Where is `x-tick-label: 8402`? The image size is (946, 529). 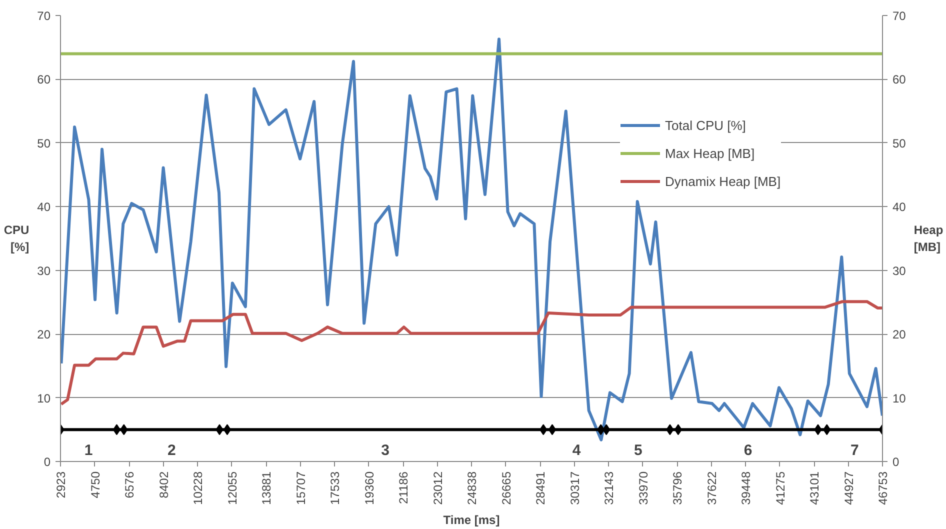
x-tick-label: 8402 is located at coordinates (163, 484).